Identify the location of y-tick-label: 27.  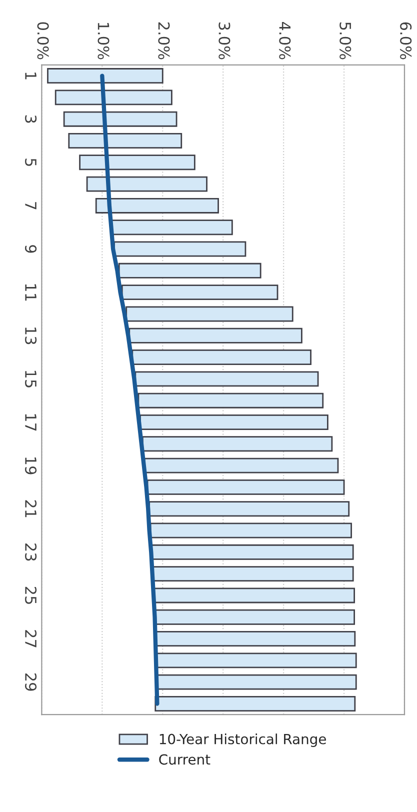
(31, 639).